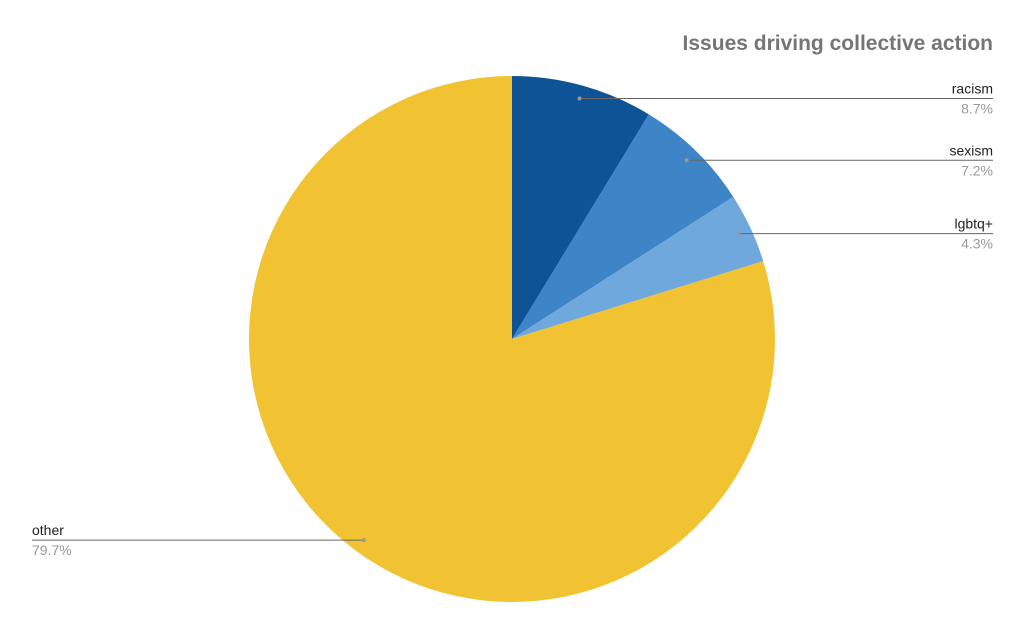 The image size is (1024, 634). I want to click on slice-label: other, so click(48, 530).